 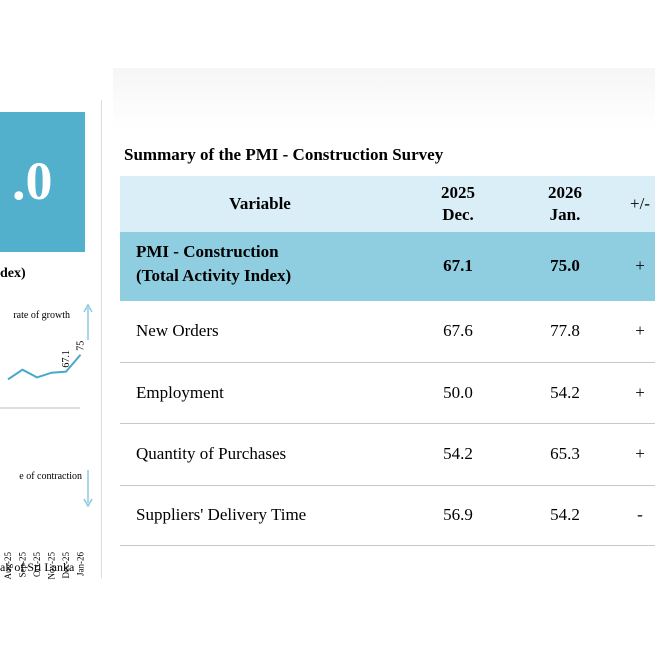 I want to click on cell-value: 67.1, so click(x=458, y=265).